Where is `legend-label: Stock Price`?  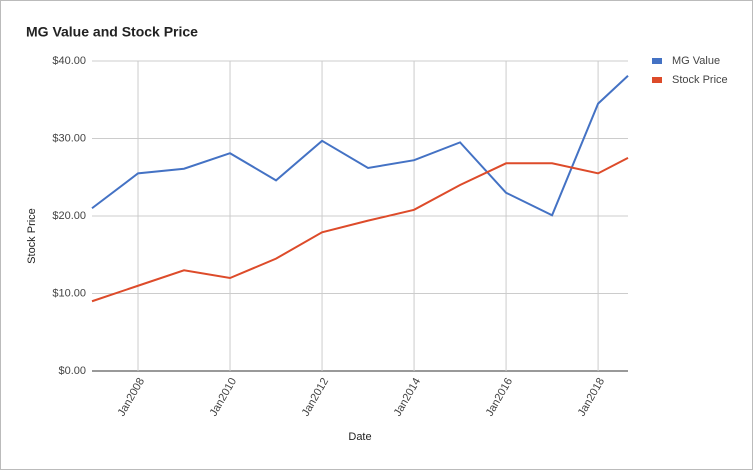 legend-label: Stock Price is located at coordinates (700, 80).